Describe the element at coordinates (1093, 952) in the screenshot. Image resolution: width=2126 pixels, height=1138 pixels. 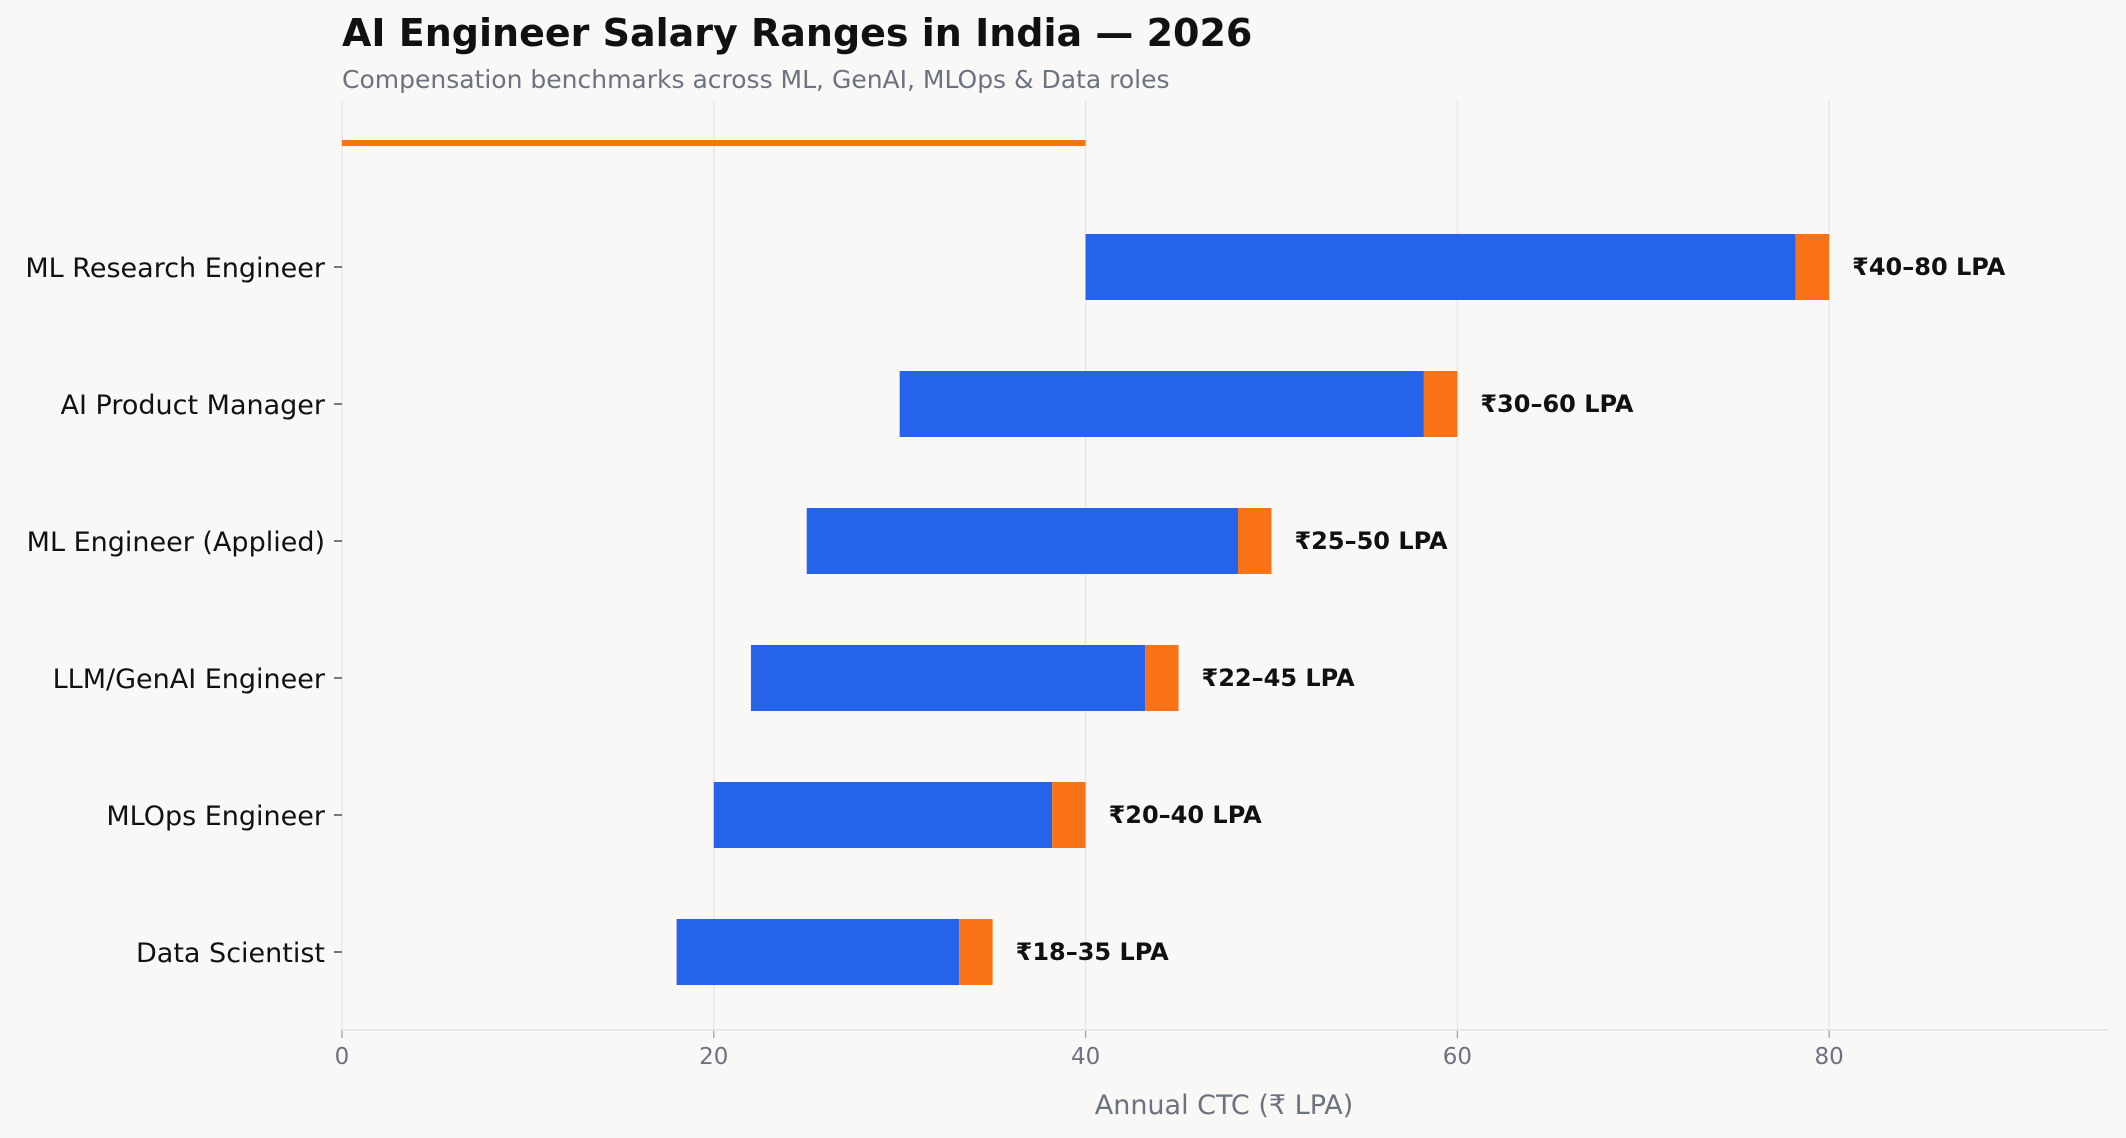
I see `bar-value-label: ₹18–35 LPA` at that location.